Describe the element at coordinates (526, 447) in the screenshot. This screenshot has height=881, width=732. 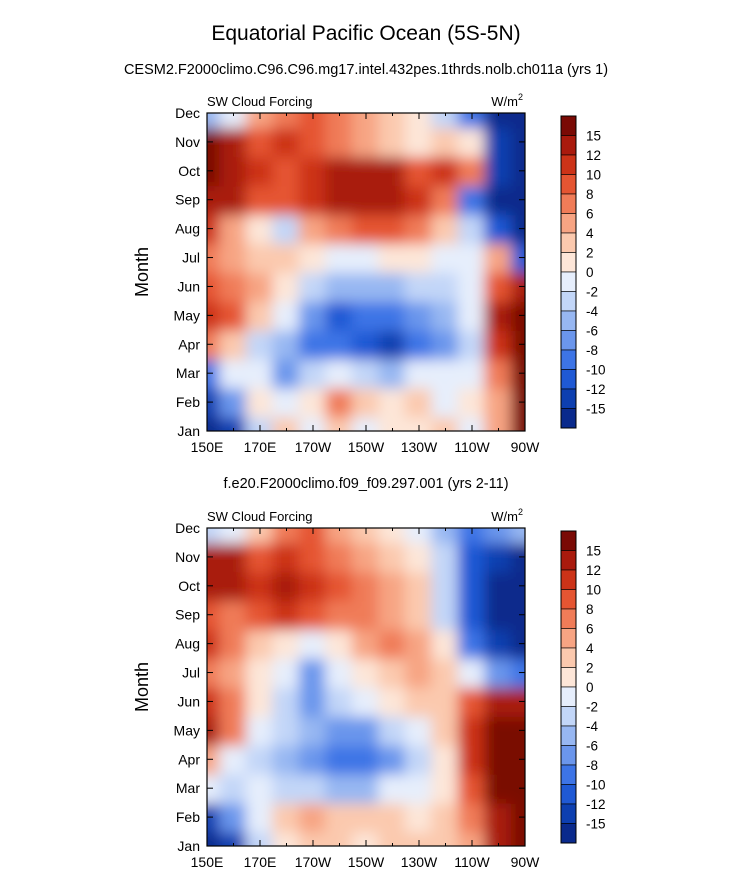
I see `x-tick-label: 90W` at that location.